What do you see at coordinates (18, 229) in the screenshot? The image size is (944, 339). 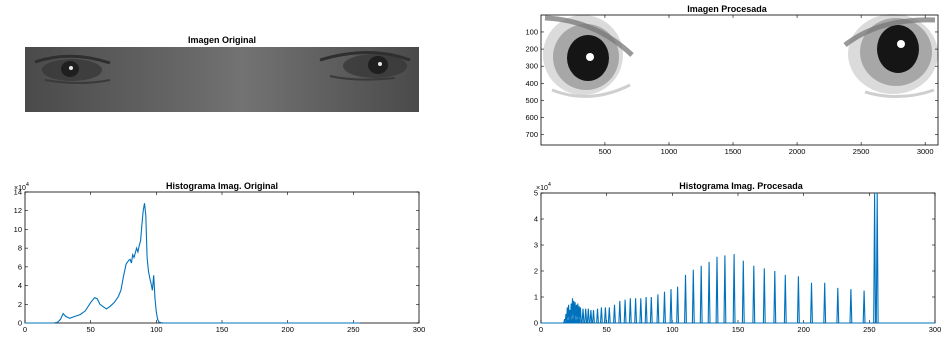 I see `original-histogram-ytick-label: 10` at bounding box center [18, 229].